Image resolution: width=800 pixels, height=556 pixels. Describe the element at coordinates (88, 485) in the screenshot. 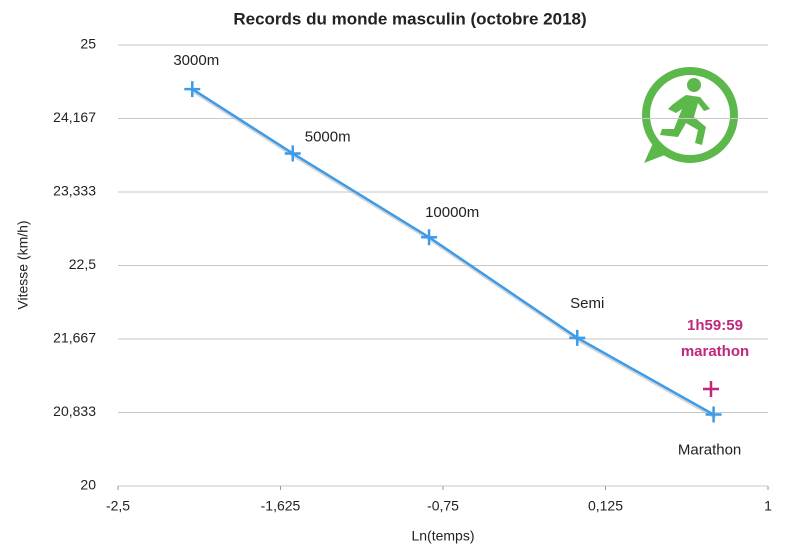

I see `y-tick-label: 20` at that location.